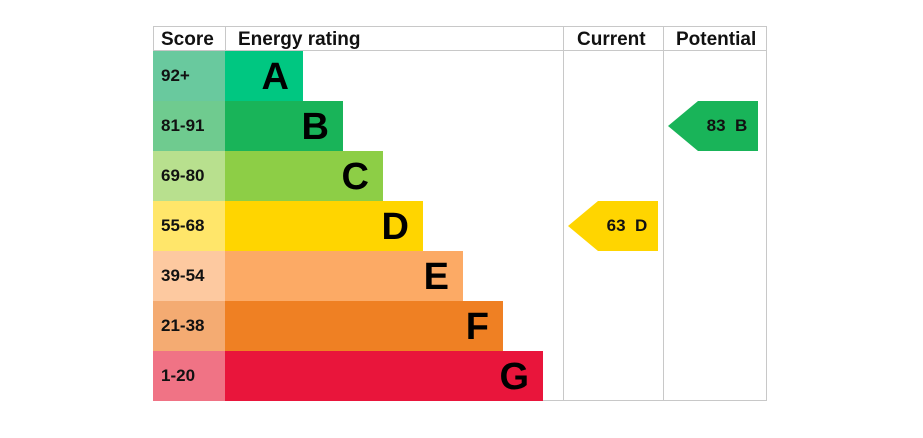 Image resolution: width=923 pixels, height=438 pixels. I want to click on score-column-header: Score, so click(187, 39).